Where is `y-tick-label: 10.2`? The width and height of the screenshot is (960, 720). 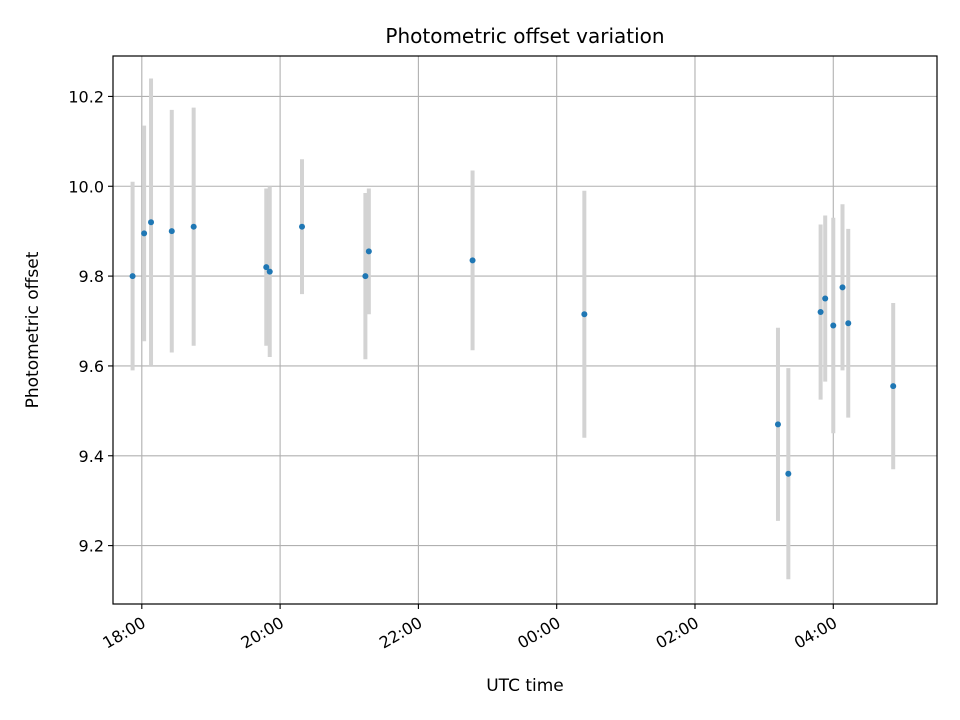 y-tick-label: 10.2 is located at coordinates (86, 96).